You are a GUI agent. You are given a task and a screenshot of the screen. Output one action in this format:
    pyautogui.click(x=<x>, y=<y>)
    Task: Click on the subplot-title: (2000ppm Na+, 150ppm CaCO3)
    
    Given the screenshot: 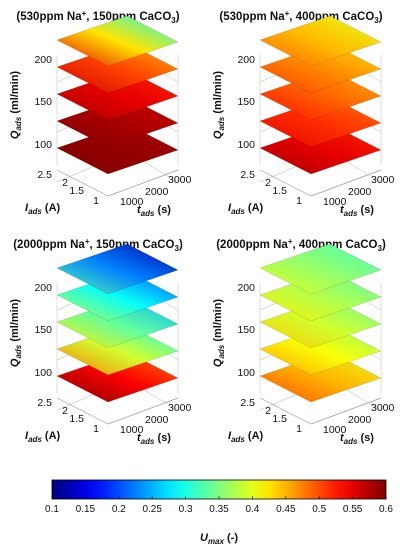 What is the action you would take?
    pyautogui.click(x=98, y=245)
    